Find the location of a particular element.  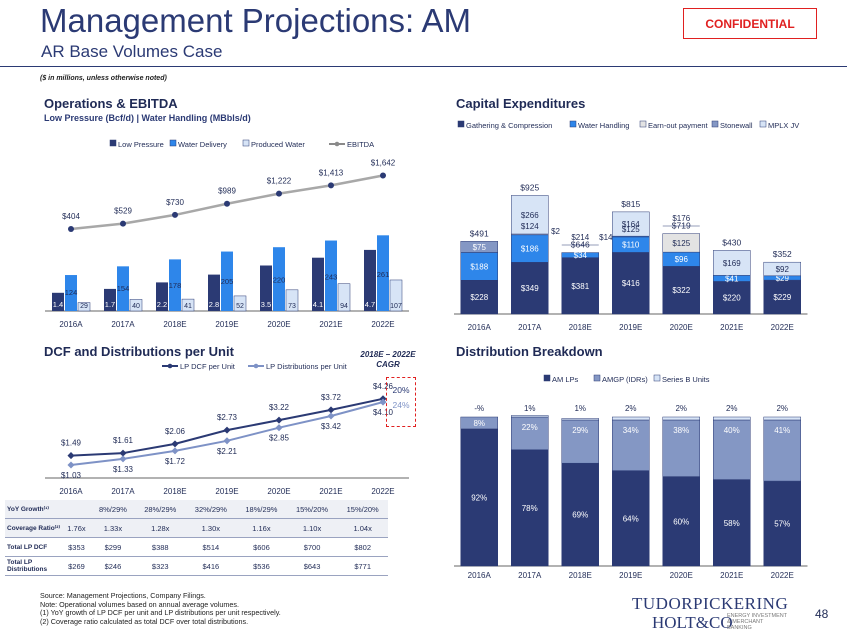

legend-label: LP Distributions per Unit is located at coordinates (307, 366).